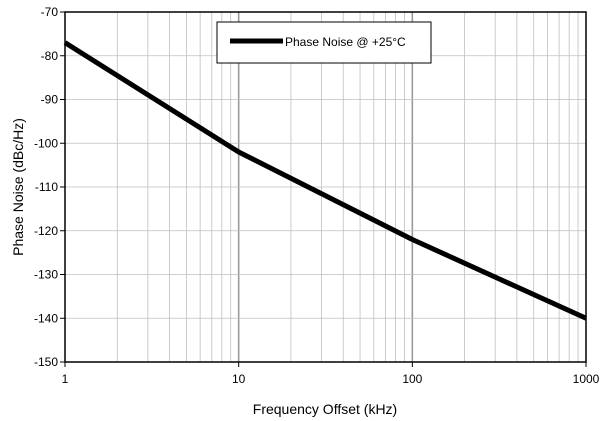 The width and height of the screenshot is (600, 421). I want to click on y-tick-label: -140, so click(46, 318).